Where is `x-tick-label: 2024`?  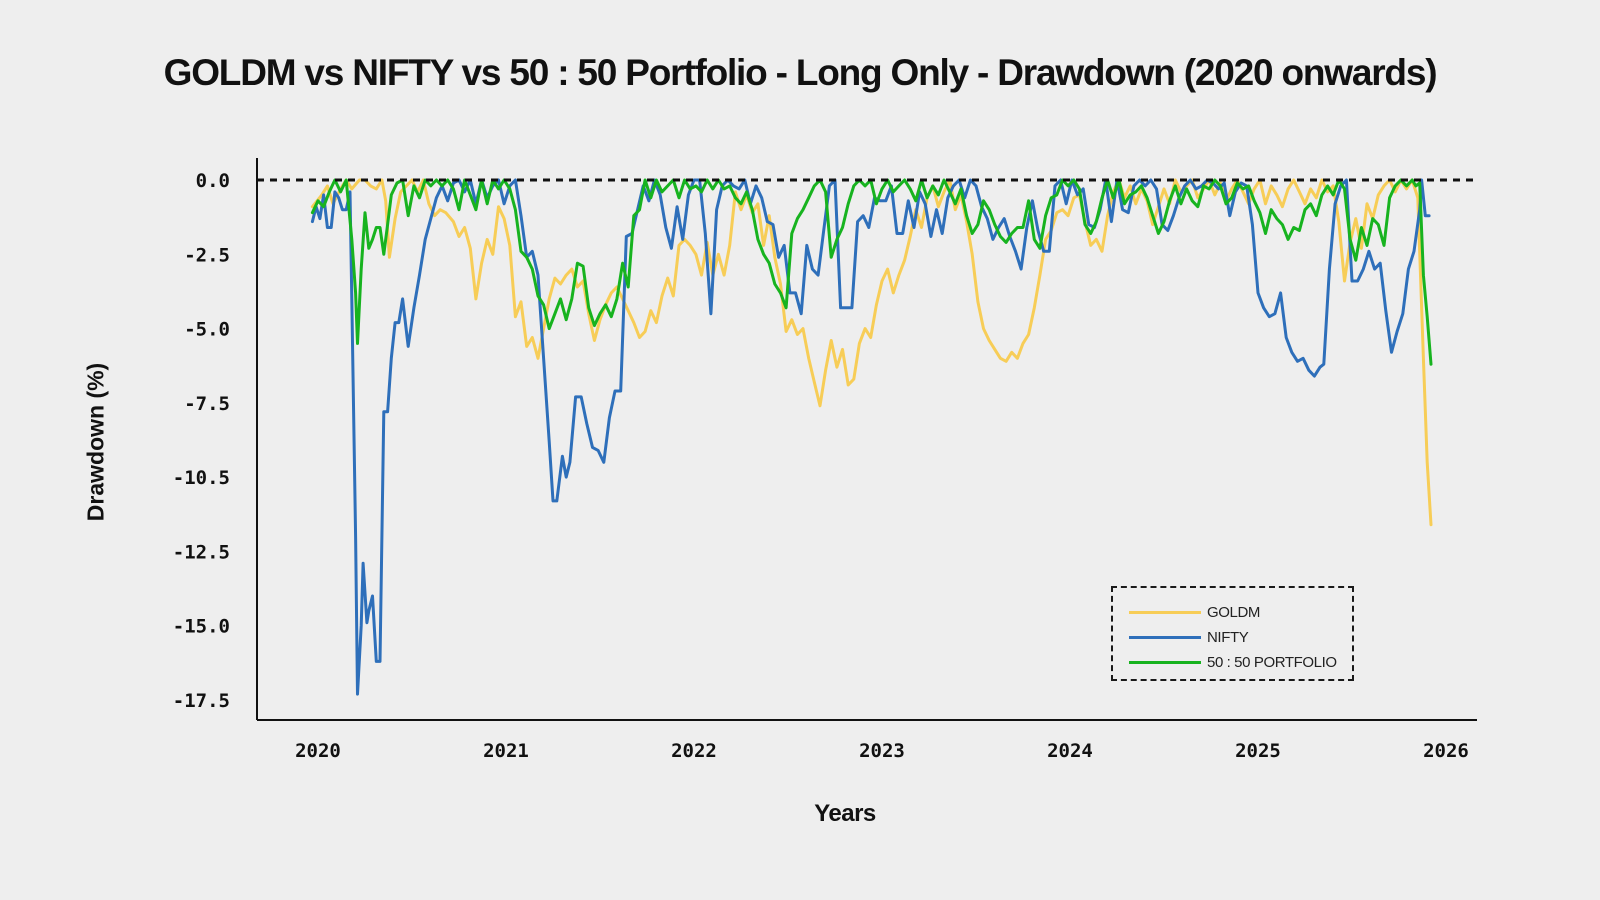 x-tick-label: 2024 is located at coordinates (1070, 751).